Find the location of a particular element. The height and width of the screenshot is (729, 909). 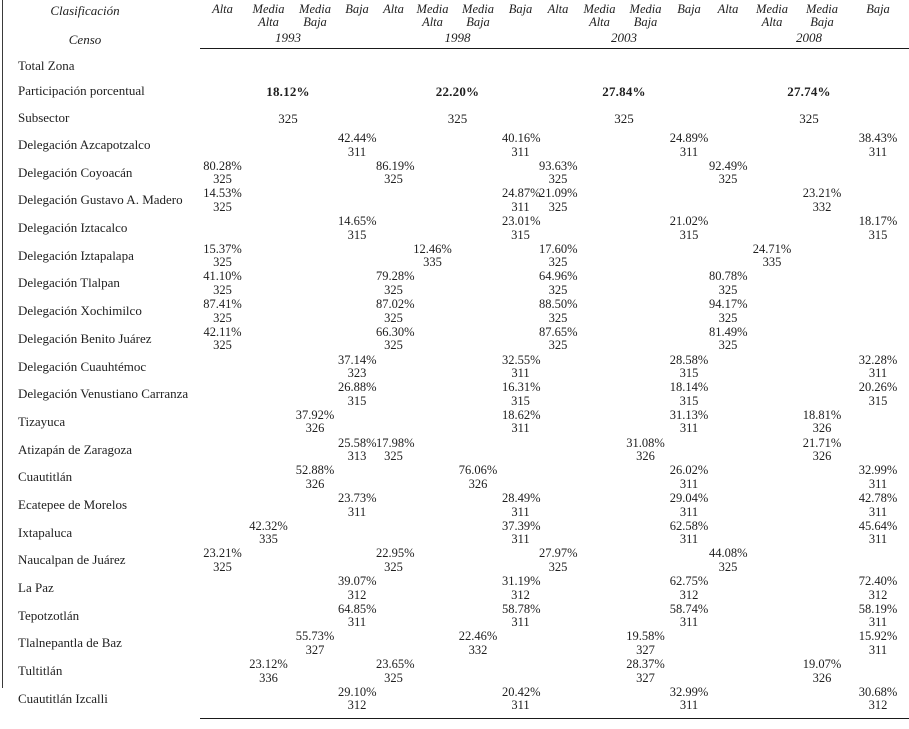

row-label: Delegación Iztacalco is located at coordinates (73, 228).